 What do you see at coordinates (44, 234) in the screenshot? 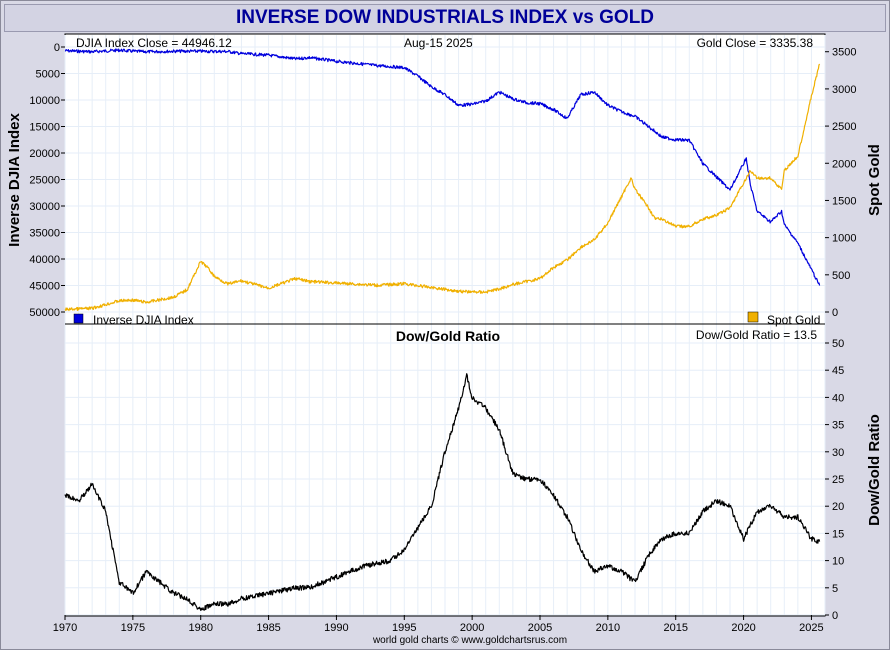
I see `left-tick-label: 35000` at bounding box center [44, 234].